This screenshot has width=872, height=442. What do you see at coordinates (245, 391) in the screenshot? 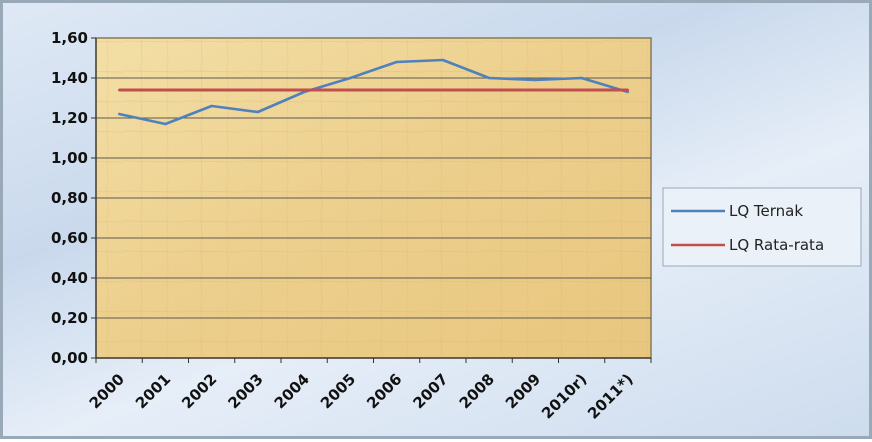
I see `x-tick-label: 2003` at bounding box center [245, 391].